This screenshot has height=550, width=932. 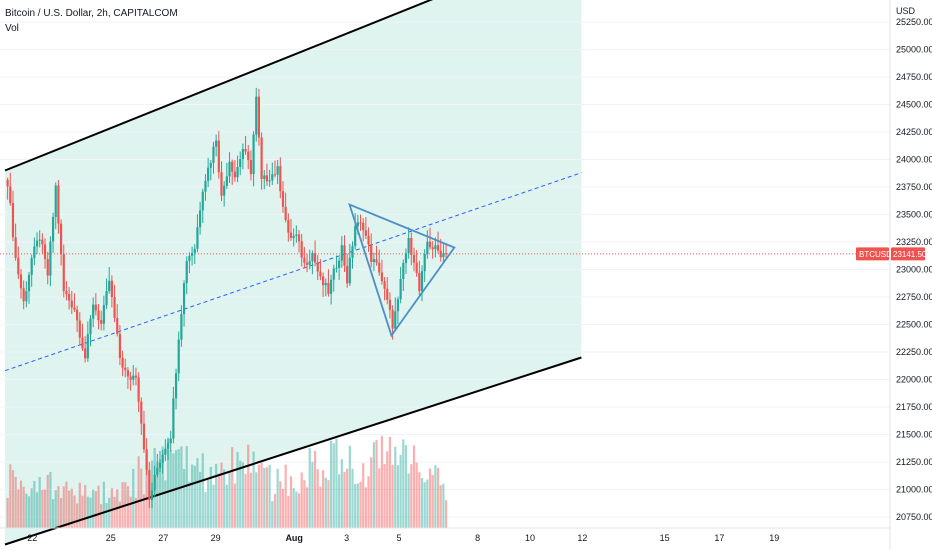 What do you see at coordinates (906, 11) in the screenshot?
I see `currency-label: USD` at bounding box center [906, 11].